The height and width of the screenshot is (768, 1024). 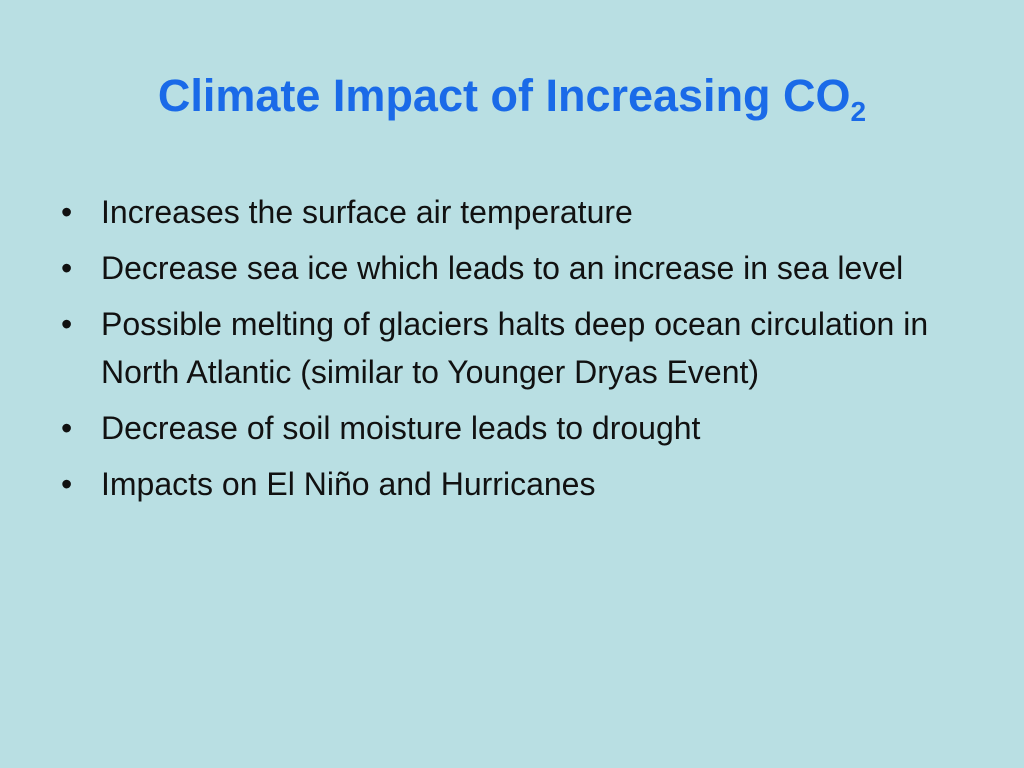 What do you see at coordinates (506, 484) in the screenshot?
I see `bullet-item: Impacts on El Niño and Hurricanes` at bounding box center [506, 484].